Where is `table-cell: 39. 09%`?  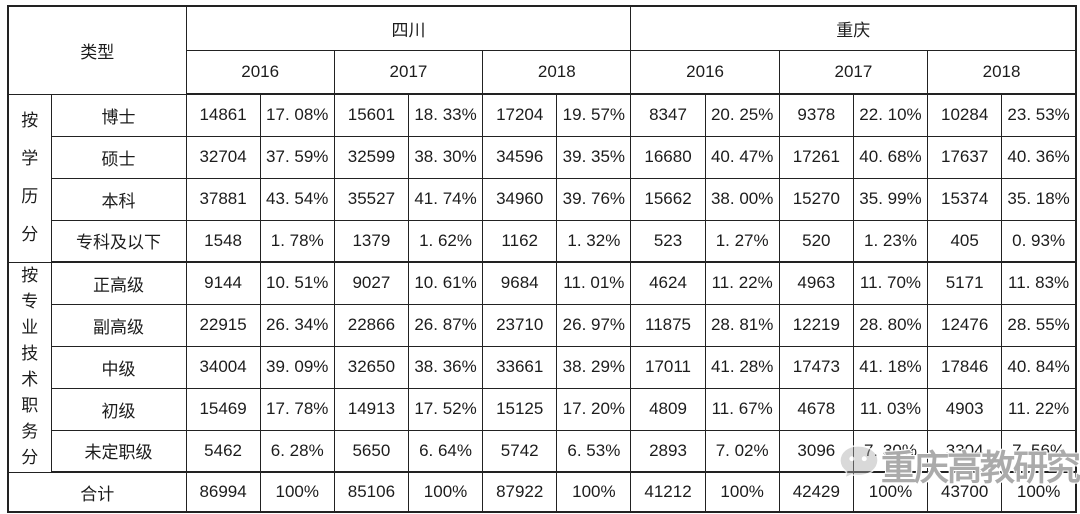 table-cell: 39. 09% is located at coordinates (297, 367).